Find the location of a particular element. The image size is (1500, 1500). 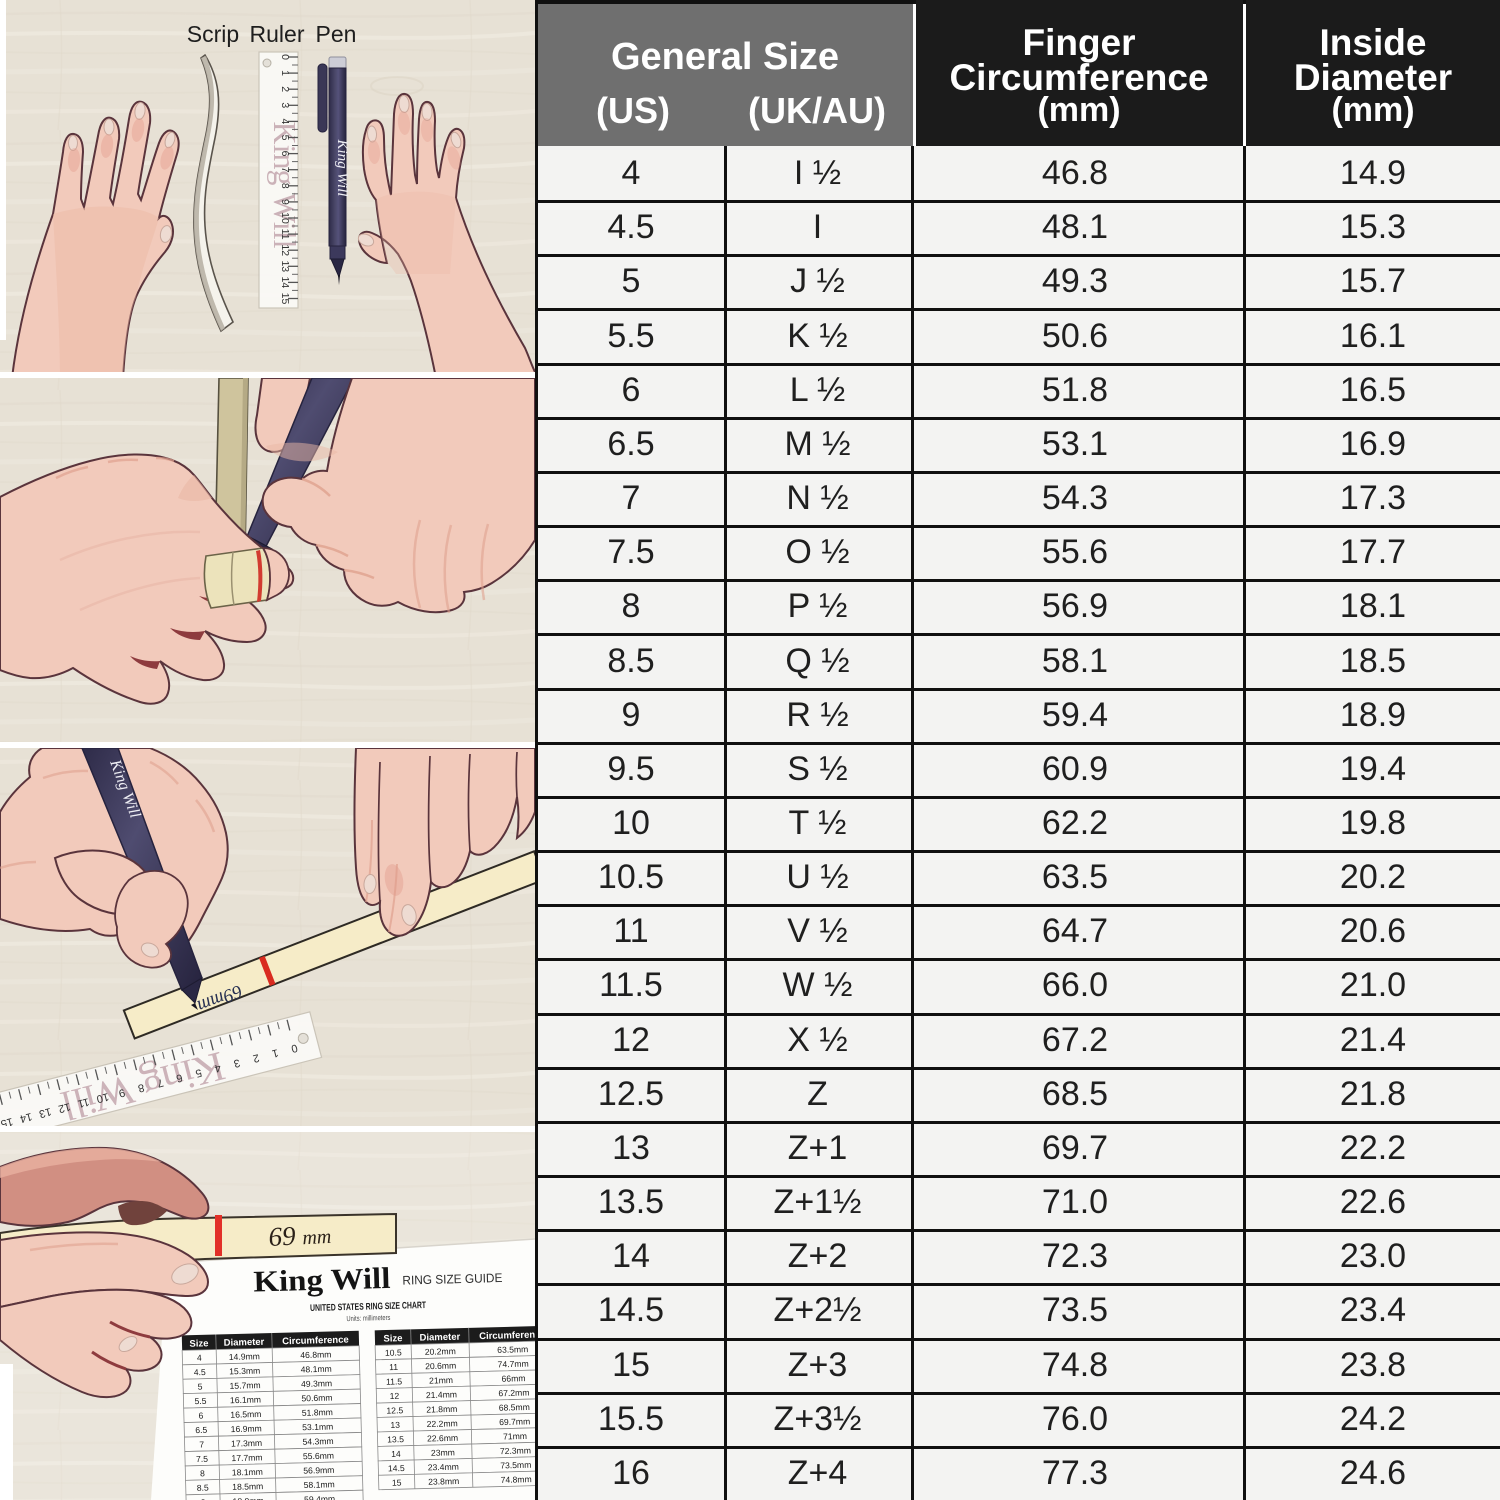

svg-text: 22.6mm is located at coordinates (442, 1438).